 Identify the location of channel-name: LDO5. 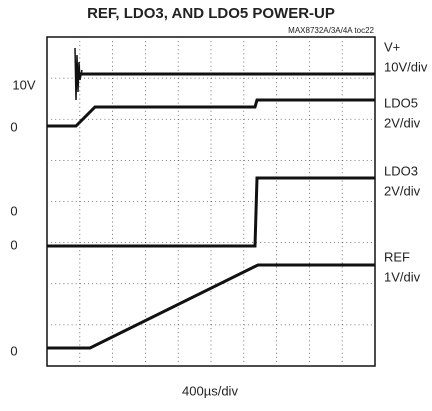
(401, 102).